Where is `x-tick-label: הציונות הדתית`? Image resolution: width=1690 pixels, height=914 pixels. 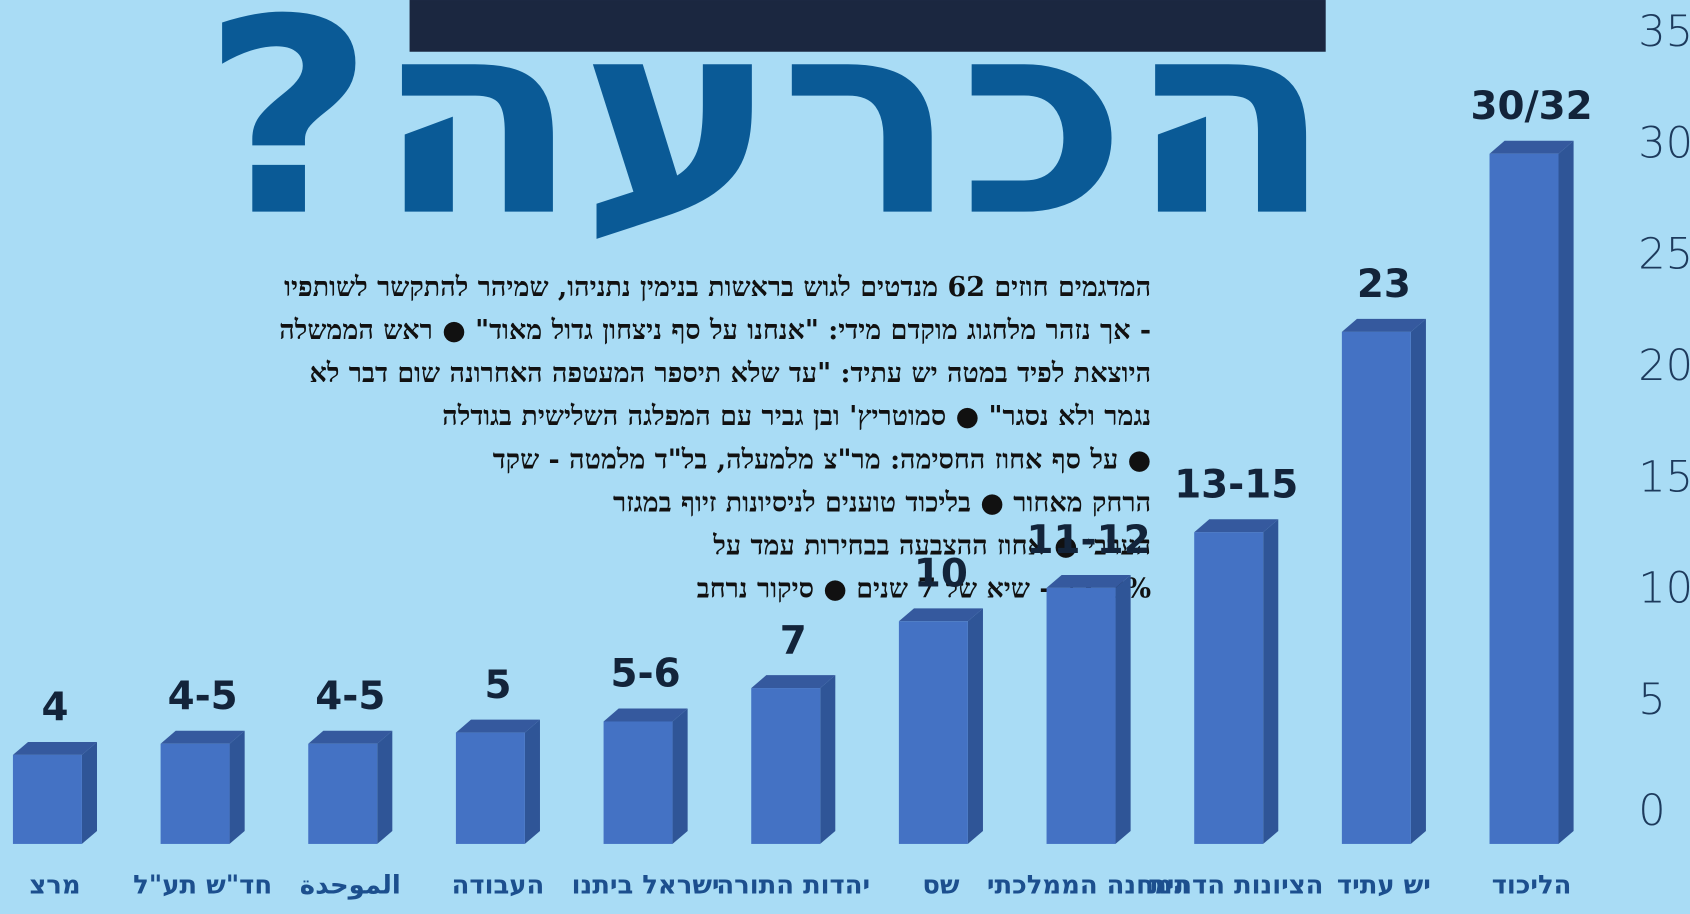
x-tick-label: הציונות הדתית is located at coordinates (1236, 885).